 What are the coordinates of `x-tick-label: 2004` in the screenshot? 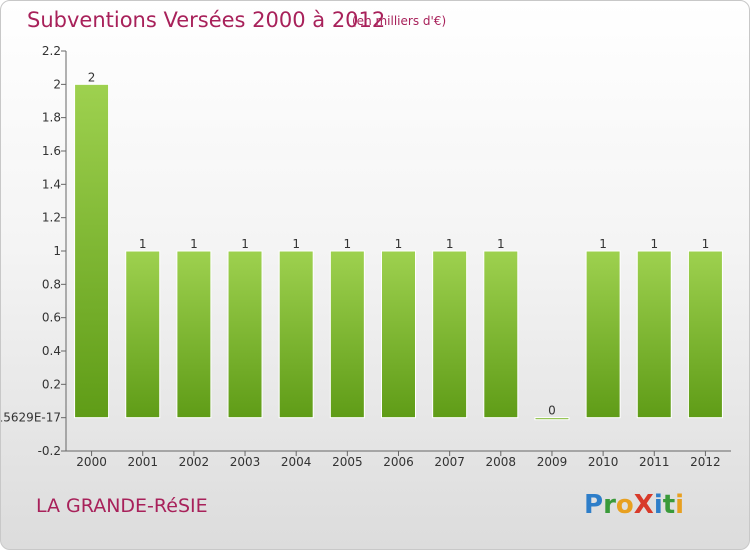 It's located at (296, 462).